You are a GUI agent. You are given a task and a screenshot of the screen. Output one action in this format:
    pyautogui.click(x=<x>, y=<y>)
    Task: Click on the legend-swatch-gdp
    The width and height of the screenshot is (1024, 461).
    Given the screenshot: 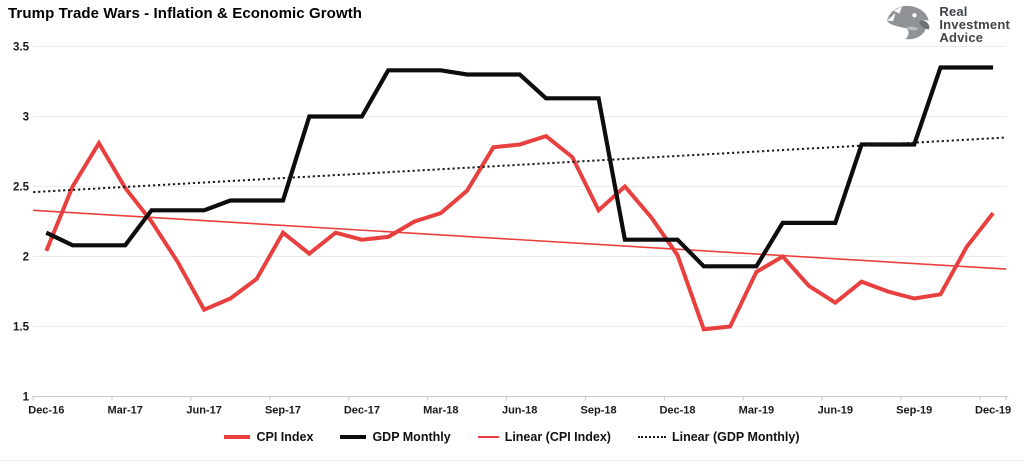 What is the action you would take?
    pyautogui.click(x=353, y=437)
    